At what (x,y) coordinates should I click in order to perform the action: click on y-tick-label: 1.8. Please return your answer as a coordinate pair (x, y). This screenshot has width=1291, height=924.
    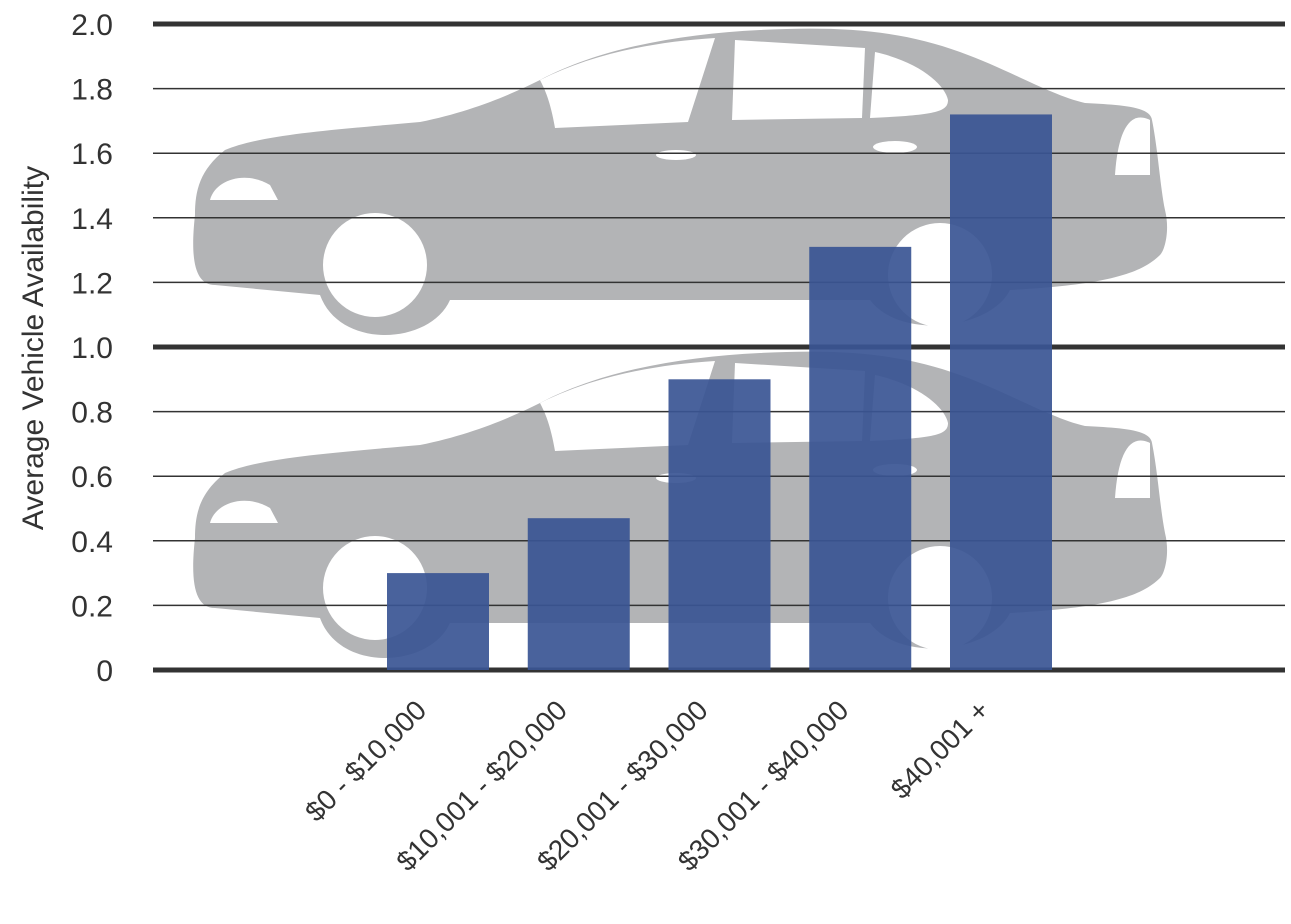
    Looking at the image, I should click on (92, 90).